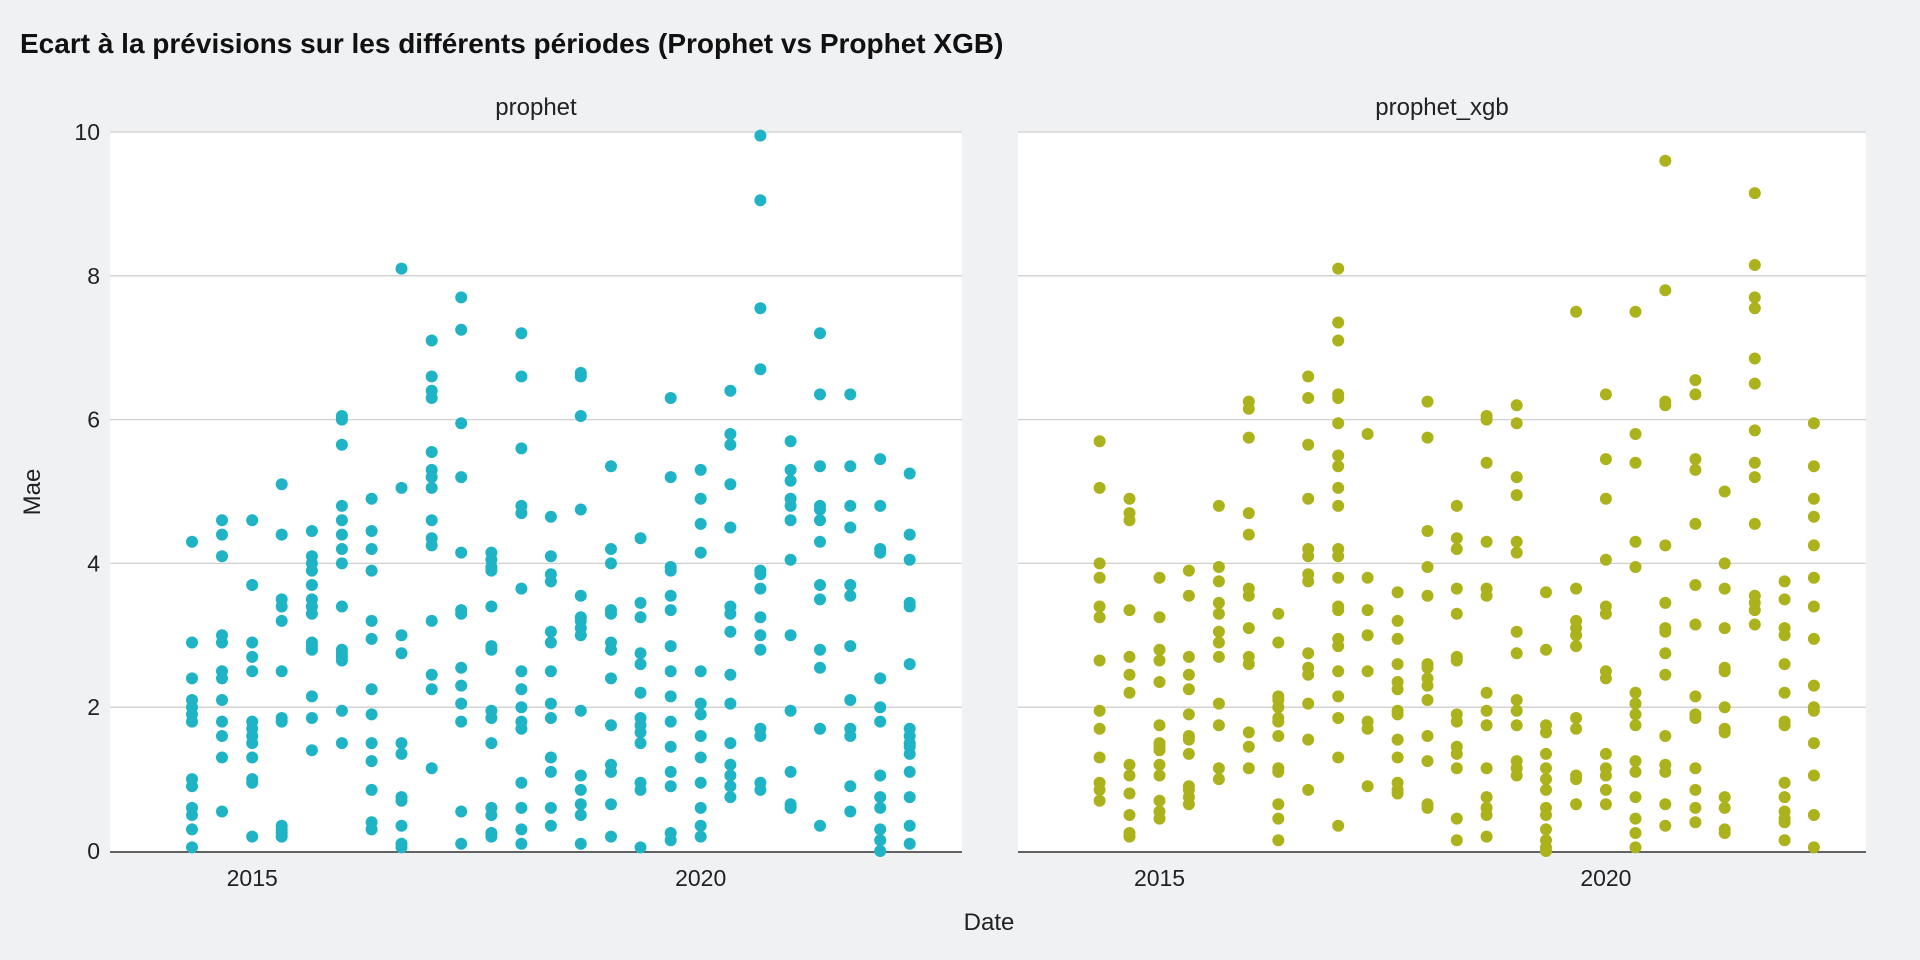  I want to click on y-tick-label: 10, so click(87, 132).